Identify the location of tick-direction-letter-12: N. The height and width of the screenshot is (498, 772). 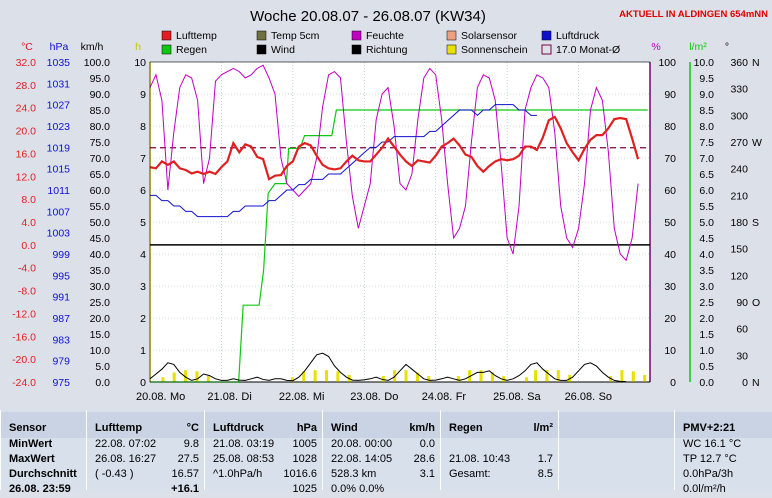
(756, 383).